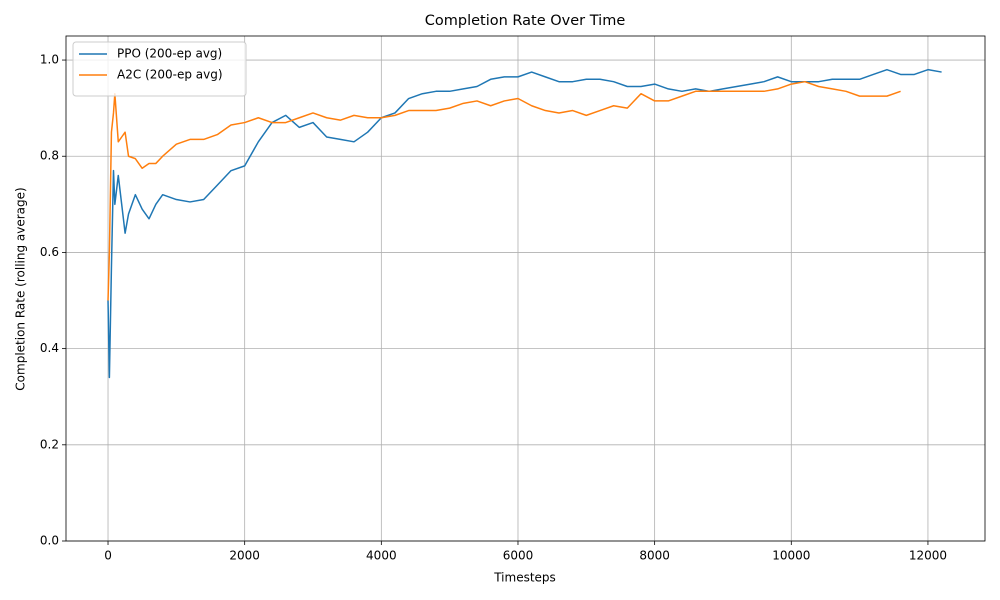  What do you see at coordinates (49, 156) in the screenshot?
I see `y-tick-label: 0.8` at bounding box center [49, 156].